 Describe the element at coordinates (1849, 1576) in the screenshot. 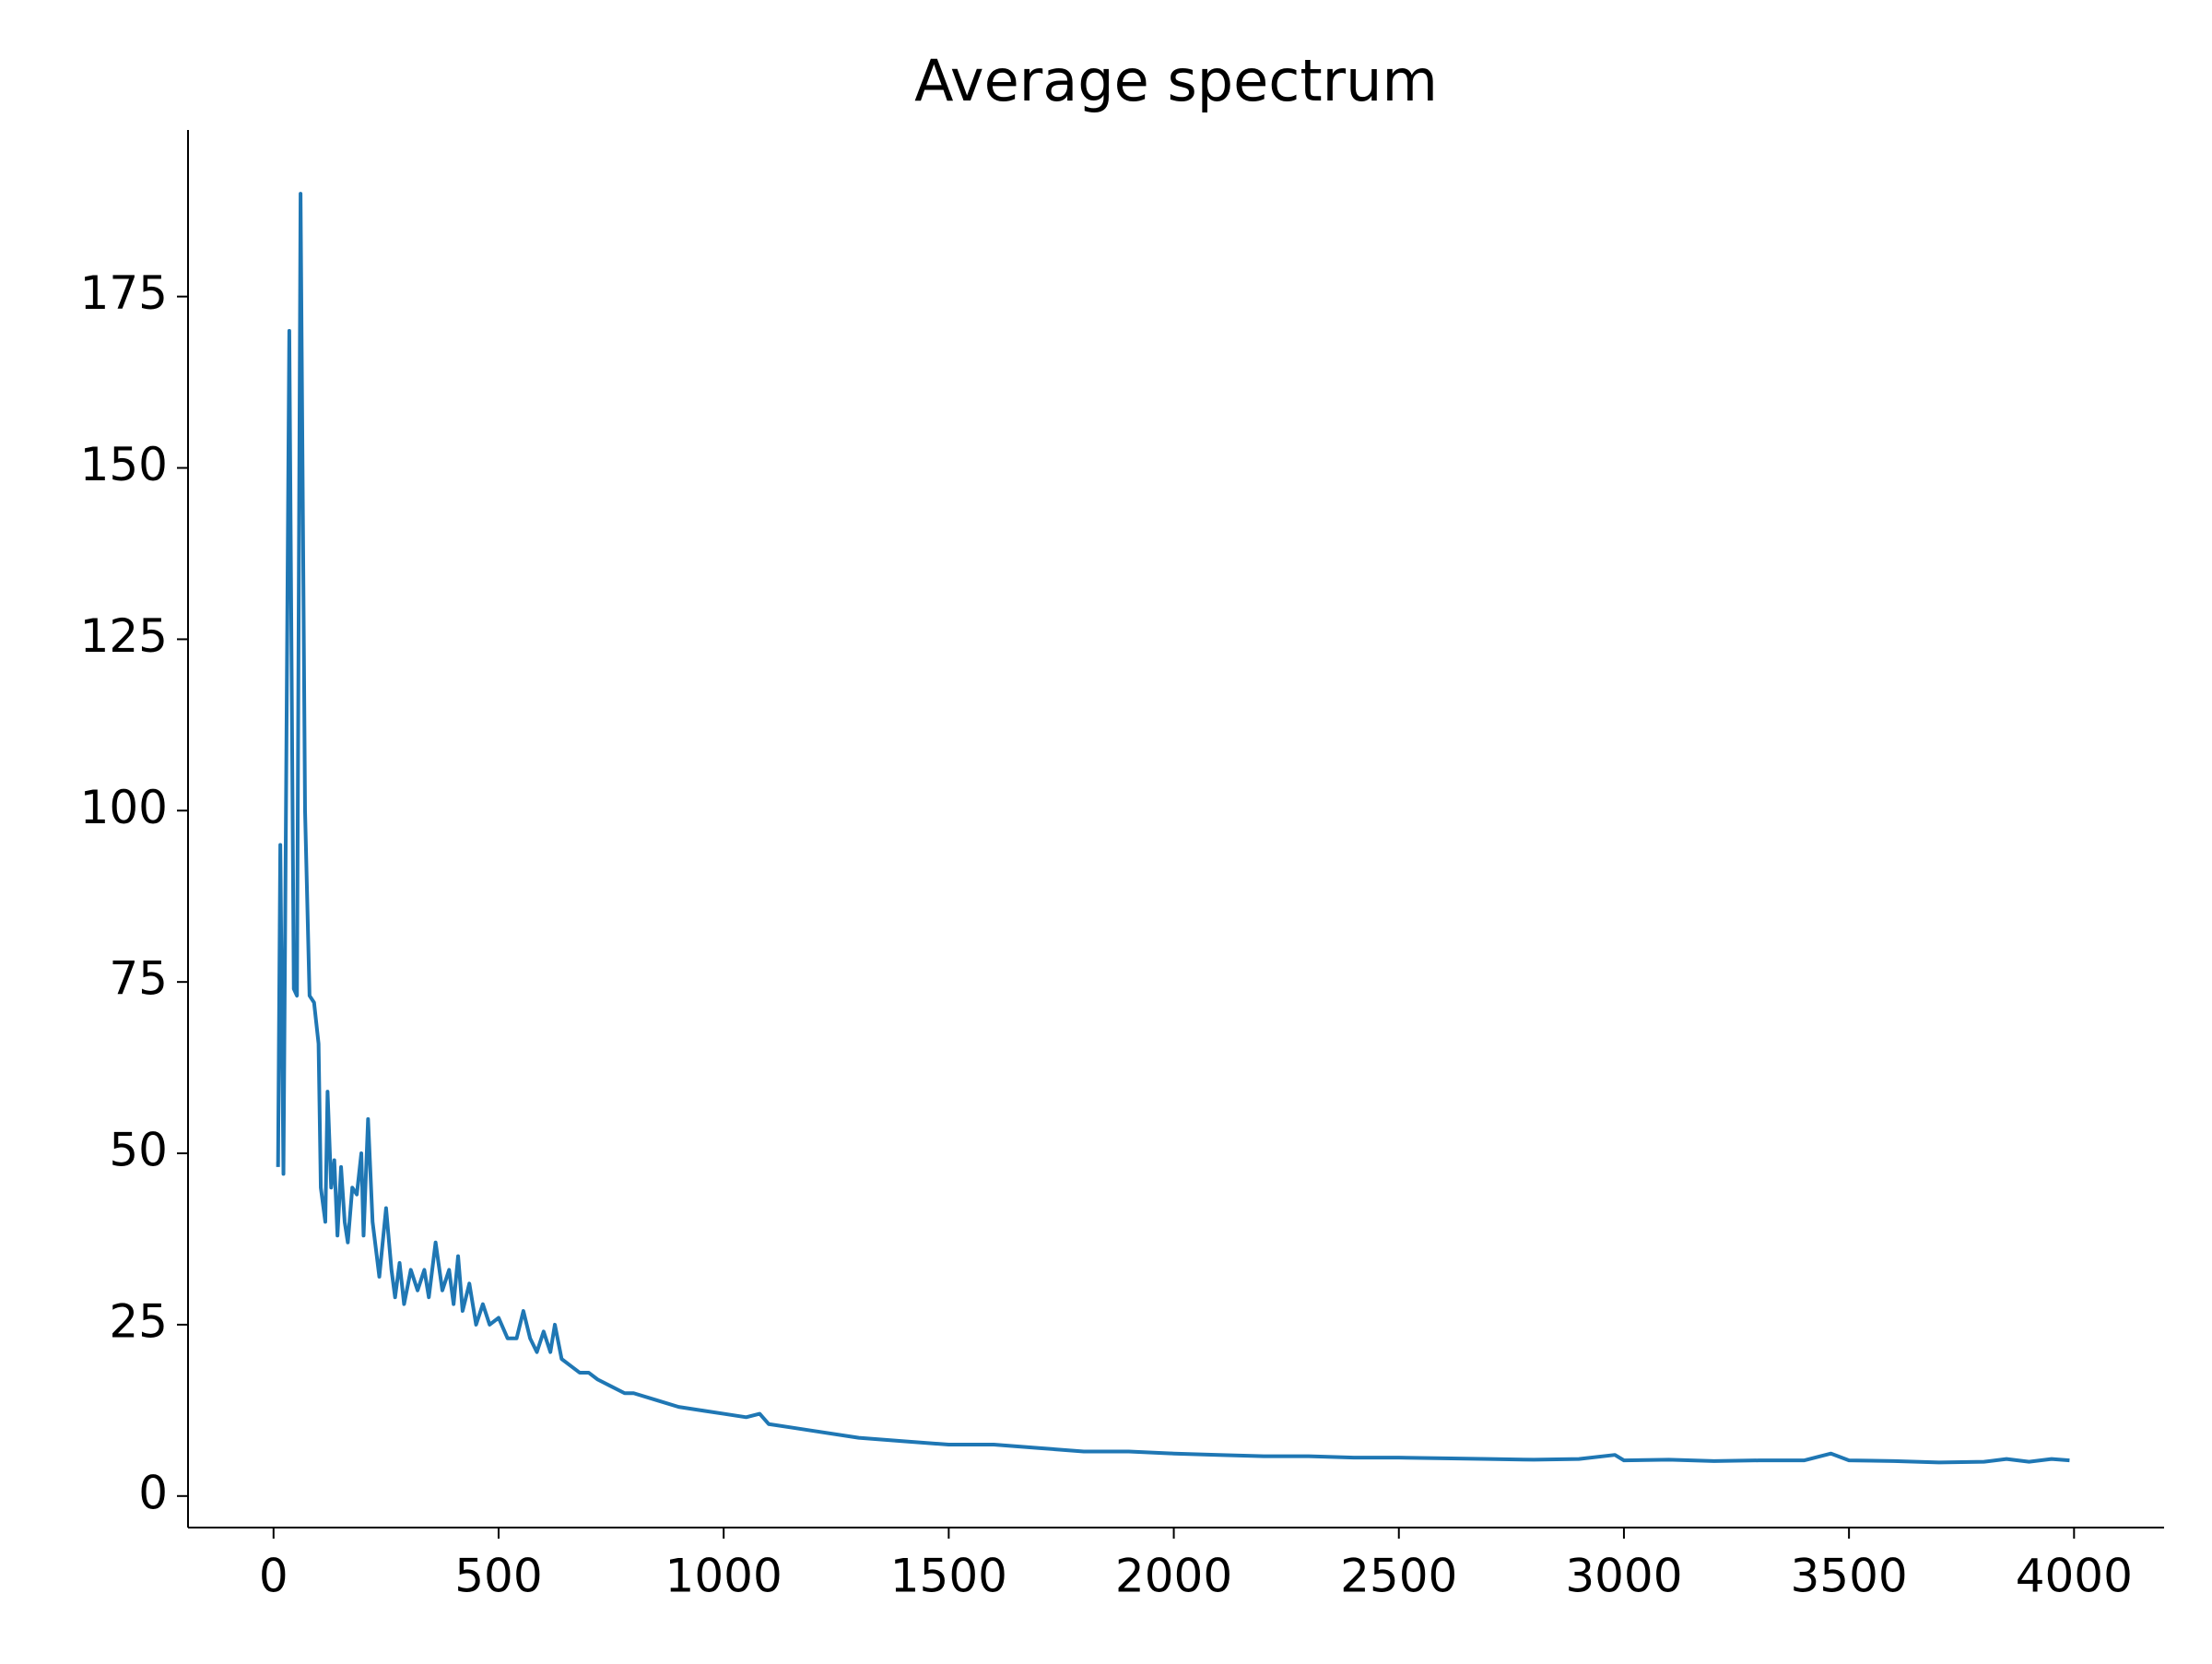

I see `x-tick-label: 3500` at that location.